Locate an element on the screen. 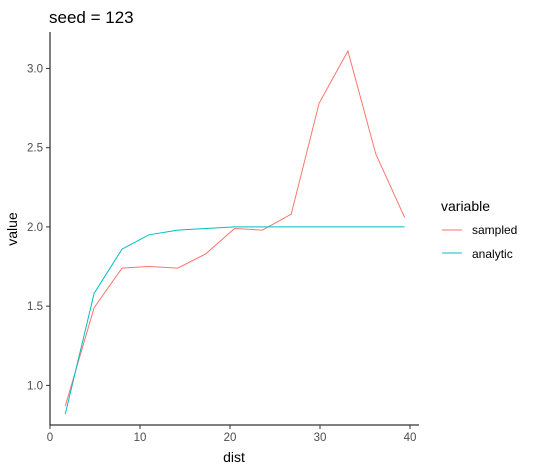 The width and height of the screenshot is (536, 472). legend: variable sampled analytic is located at coordinates (479, 229).